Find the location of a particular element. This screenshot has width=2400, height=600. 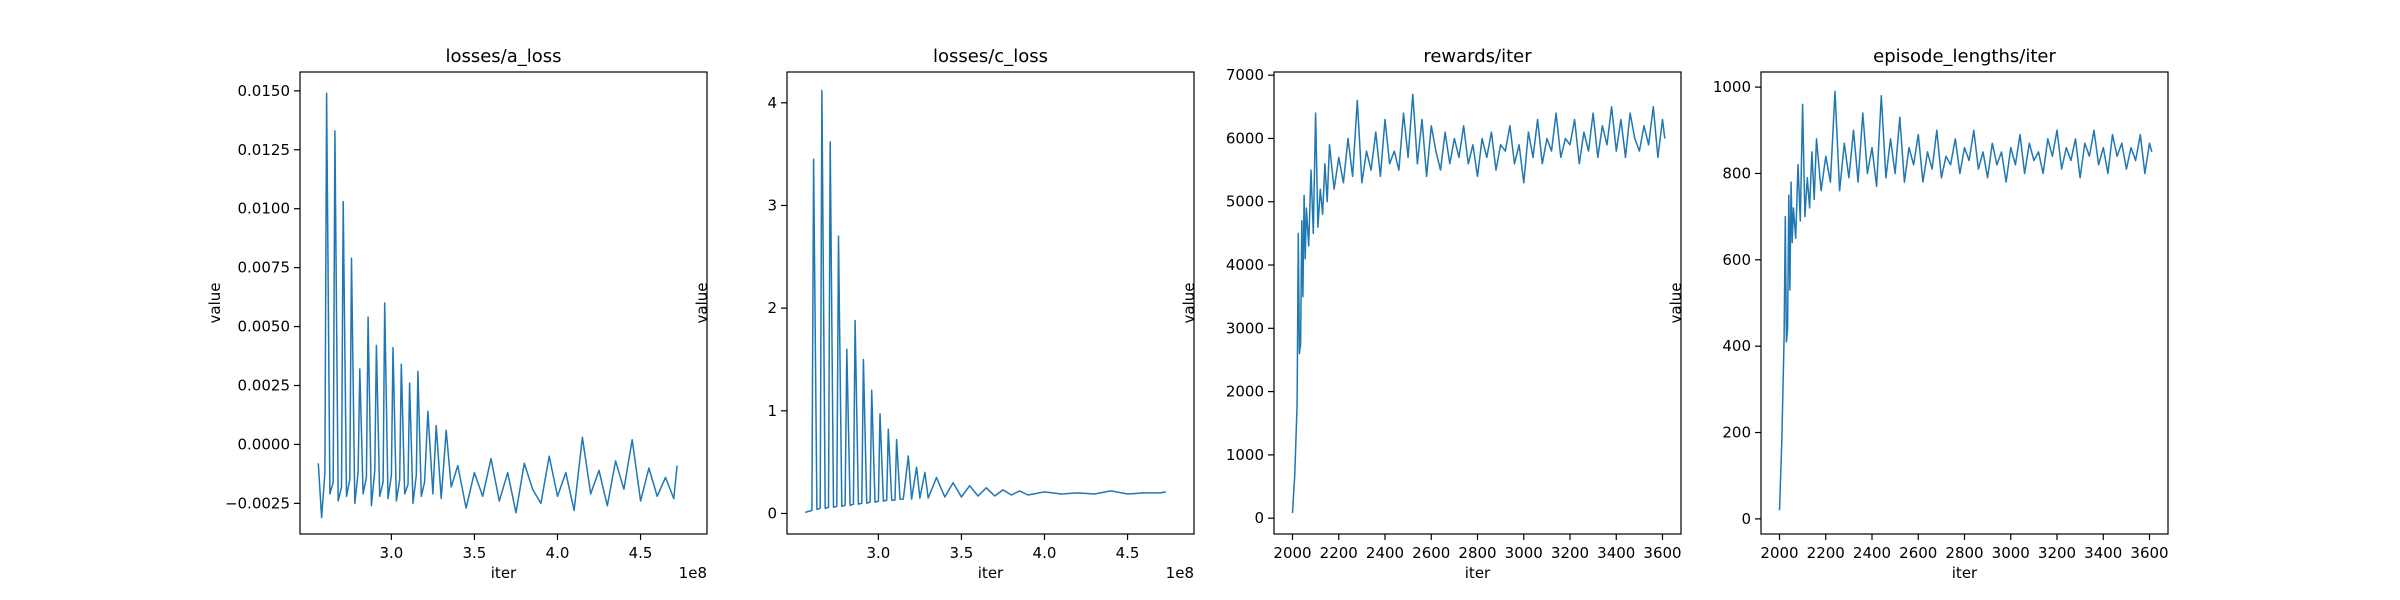

y-tick-label: 400 is located at coordinates (1736, 346).